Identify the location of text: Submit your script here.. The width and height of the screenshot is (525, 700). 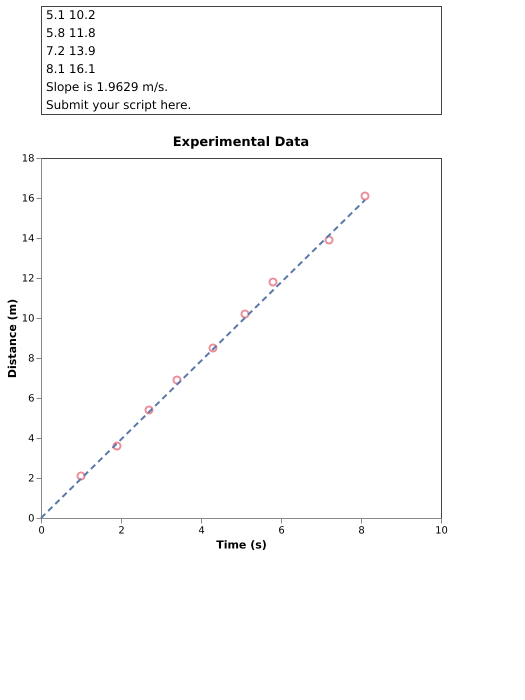
(119, 105).